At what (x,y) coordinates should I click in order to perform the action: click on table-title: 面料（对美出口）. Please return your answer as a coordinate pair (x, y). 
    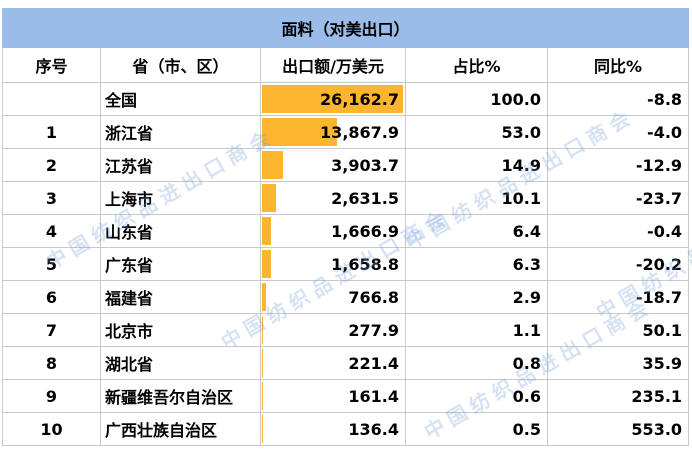
    Looking at the image, I should click on (345, 28).